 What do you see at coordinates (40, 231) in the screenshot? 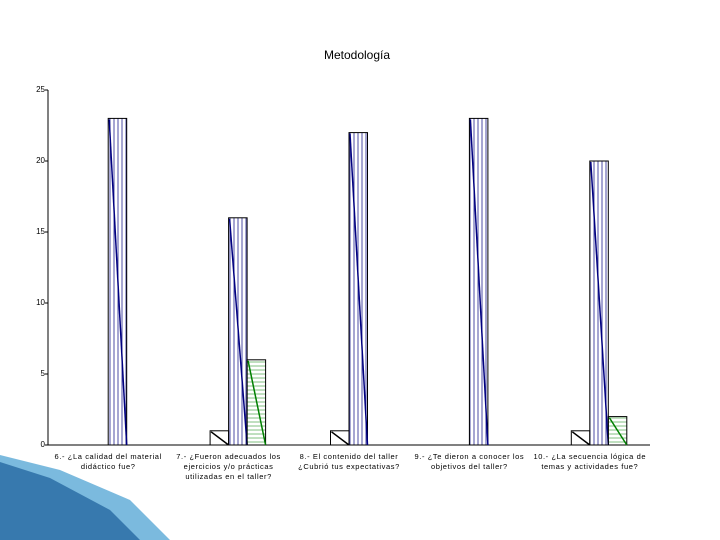
I see `y-tick-label: 15` at bounding box center [40, 231].